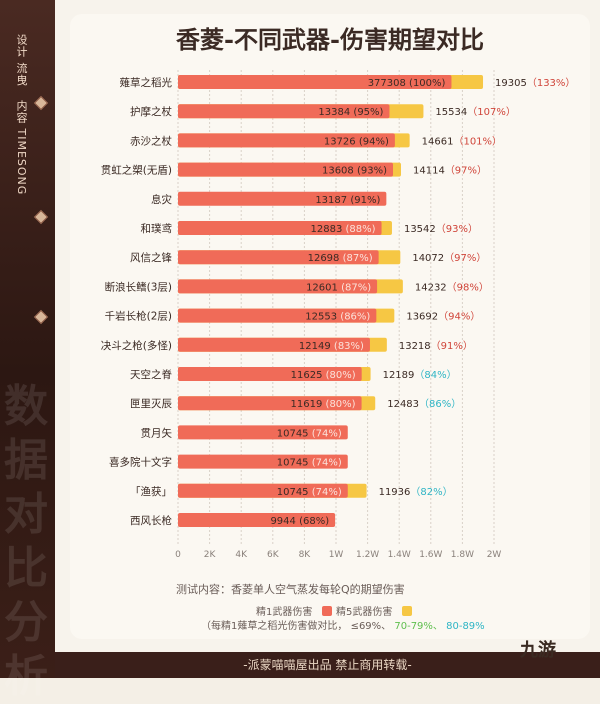 The height and width of the screenshot is (704, 600). Describe the element at coordinates (151, 374) in the screenshot. I see `category-label: 天空之脊` at that location.